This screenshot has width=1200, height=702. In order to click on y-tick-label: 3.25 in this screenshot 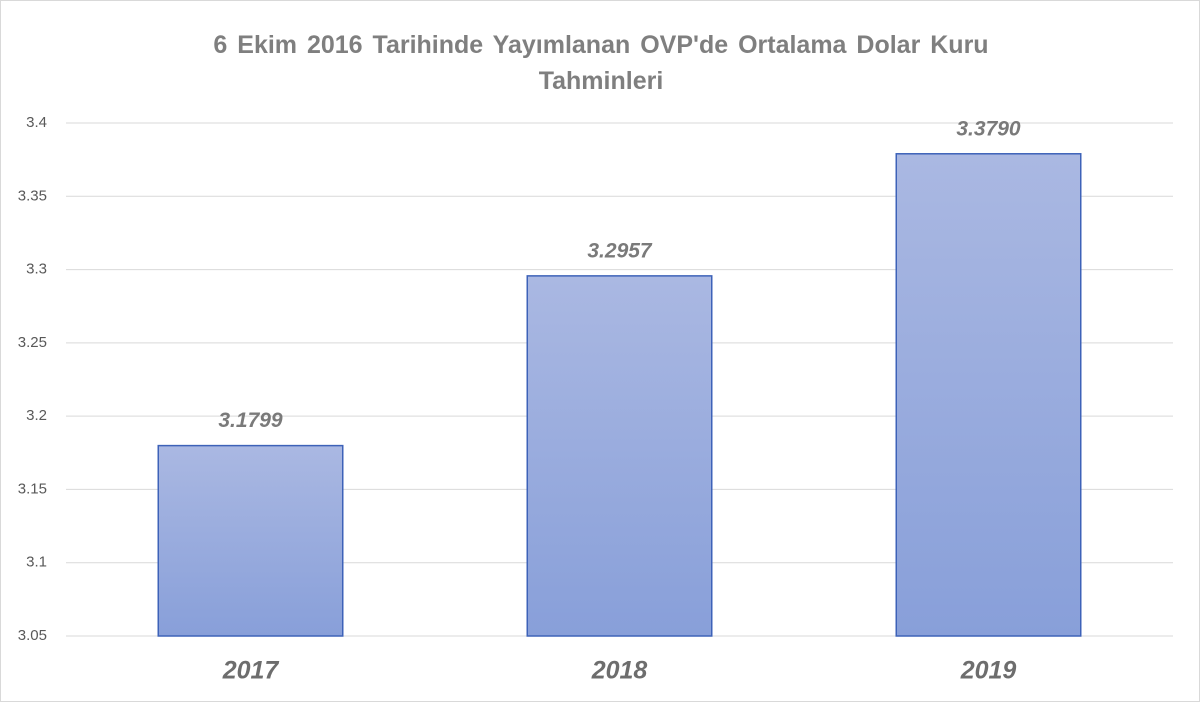, I will do `click(32, 342)`.